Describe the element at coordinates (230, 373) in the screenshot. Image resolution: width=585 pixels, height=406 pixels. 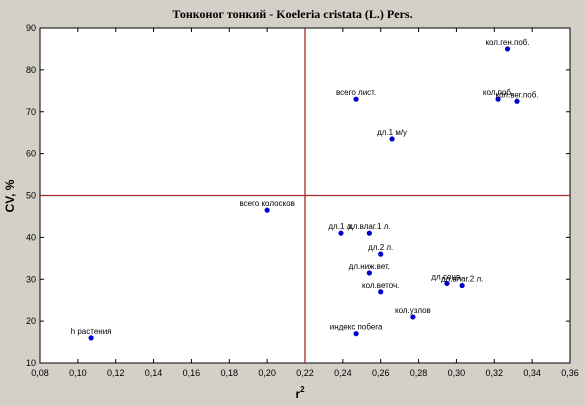
I see `x-tick-label: 0,18` at that location.